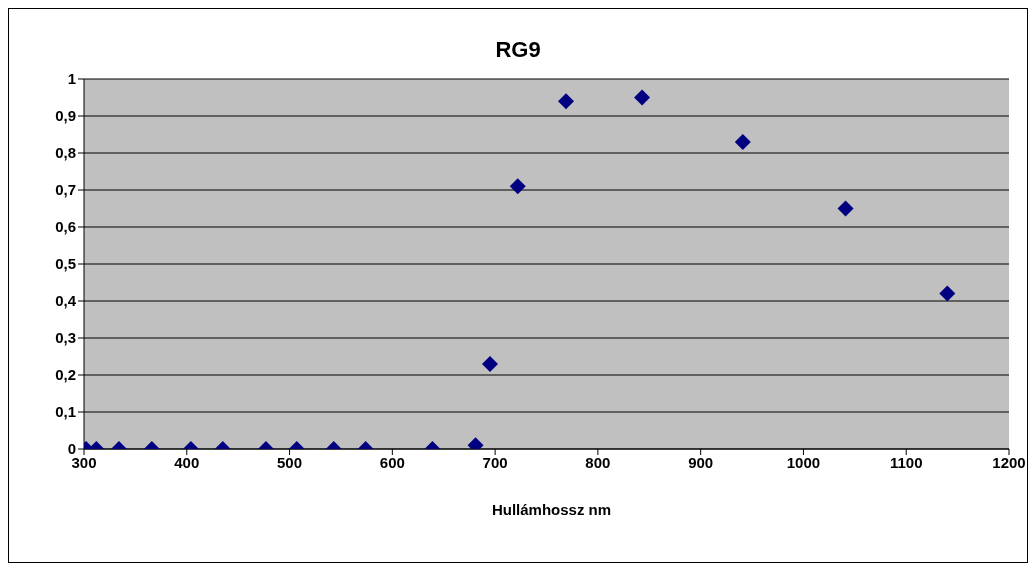 This screenshot has height=563, width=1031. I want to click on y-tick-label: 0,5, so click(65, 264).